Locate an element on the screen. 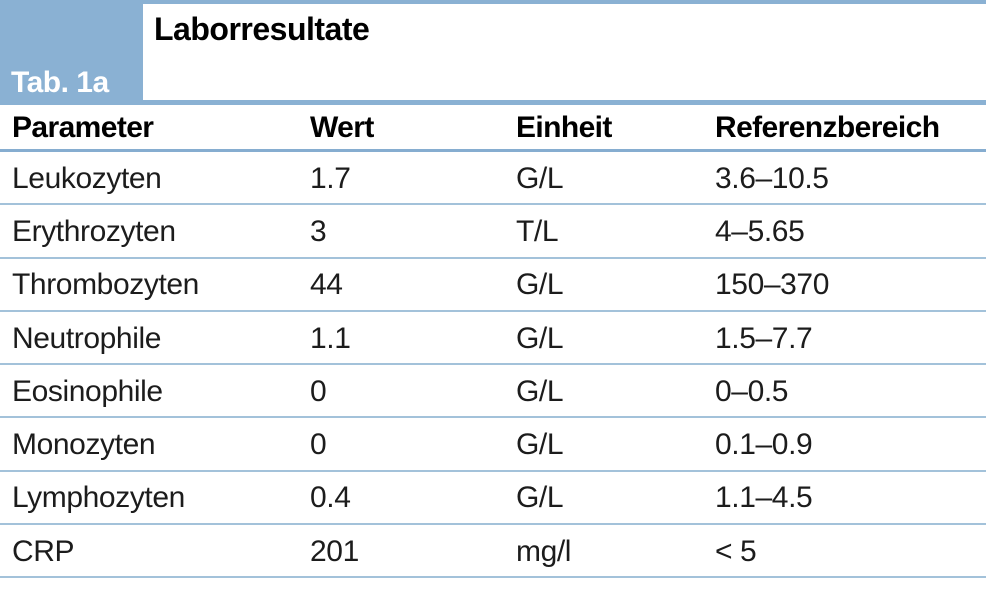 The image size is (986, 594). cell-parameter: Monozyten is located at coordinates (84, 444).